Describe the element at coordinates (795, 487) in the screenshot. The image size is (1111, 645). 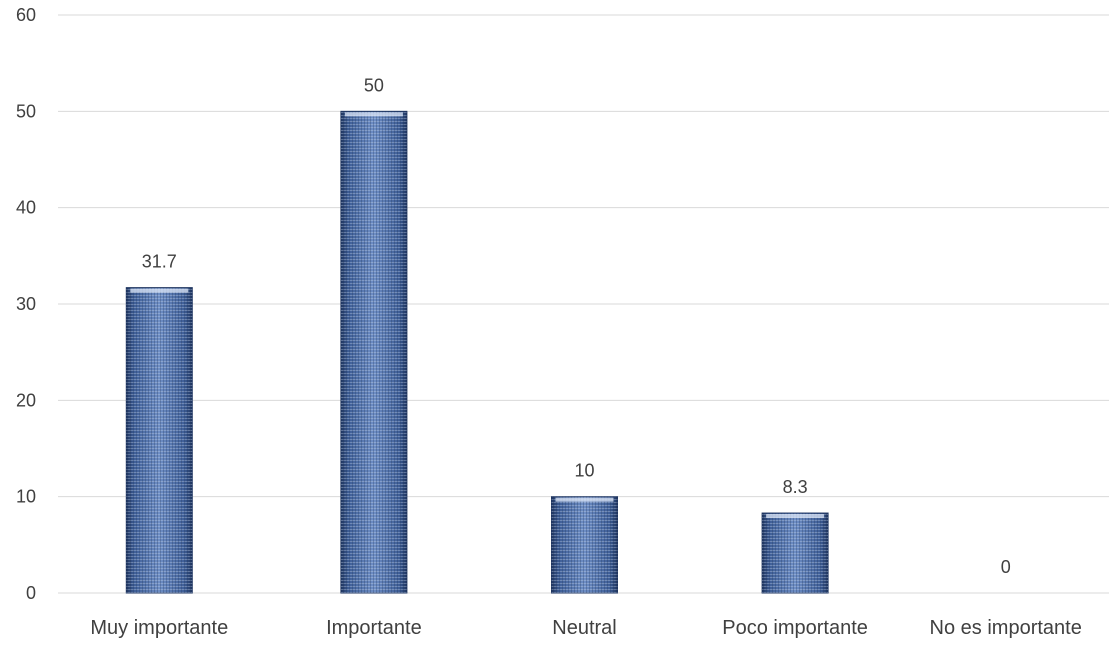
I see `data-label: 8.3` at that location.